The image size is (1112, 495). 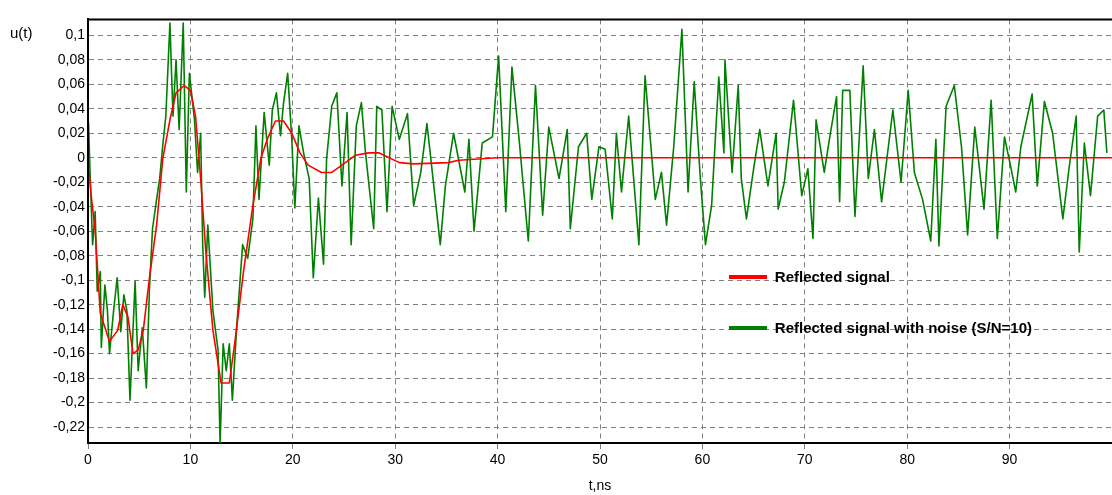 What do you see at coordinates (903, 327) in the screenshot?
I see `legend-label: Reflected signal with noise (S/N=10)` at bounding box center [903, 327].